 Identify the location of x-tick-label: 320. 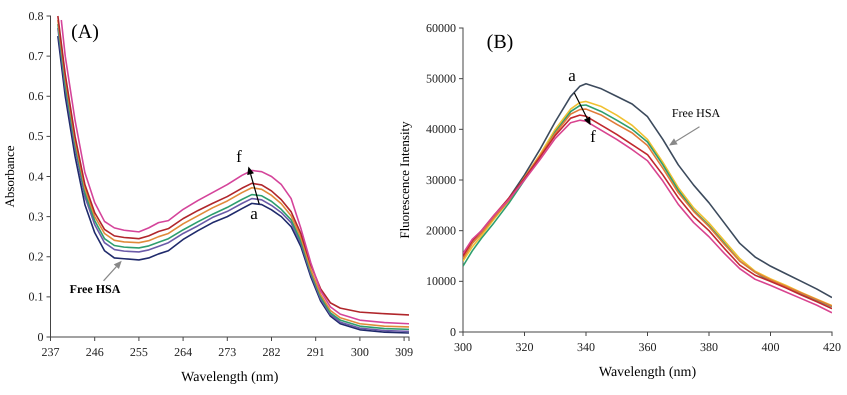
(525, 347).